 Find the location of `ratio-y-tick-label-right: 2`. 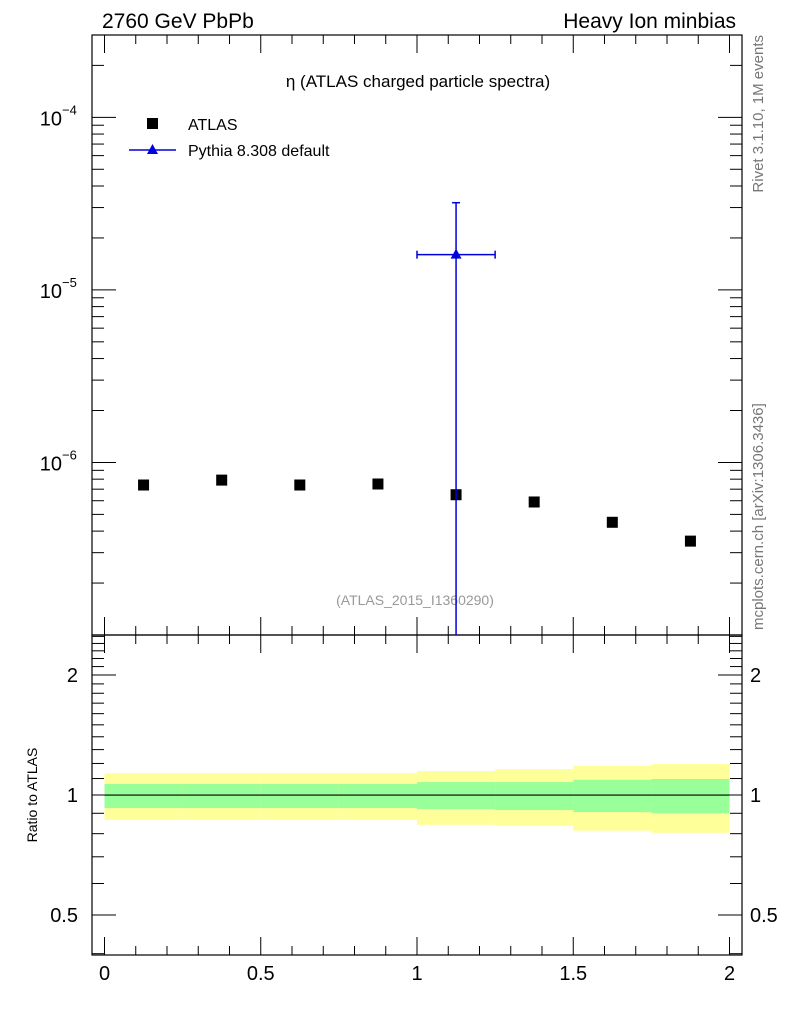

ratio-y-tick-label-right: 2 is located at coordinates (755, 676).